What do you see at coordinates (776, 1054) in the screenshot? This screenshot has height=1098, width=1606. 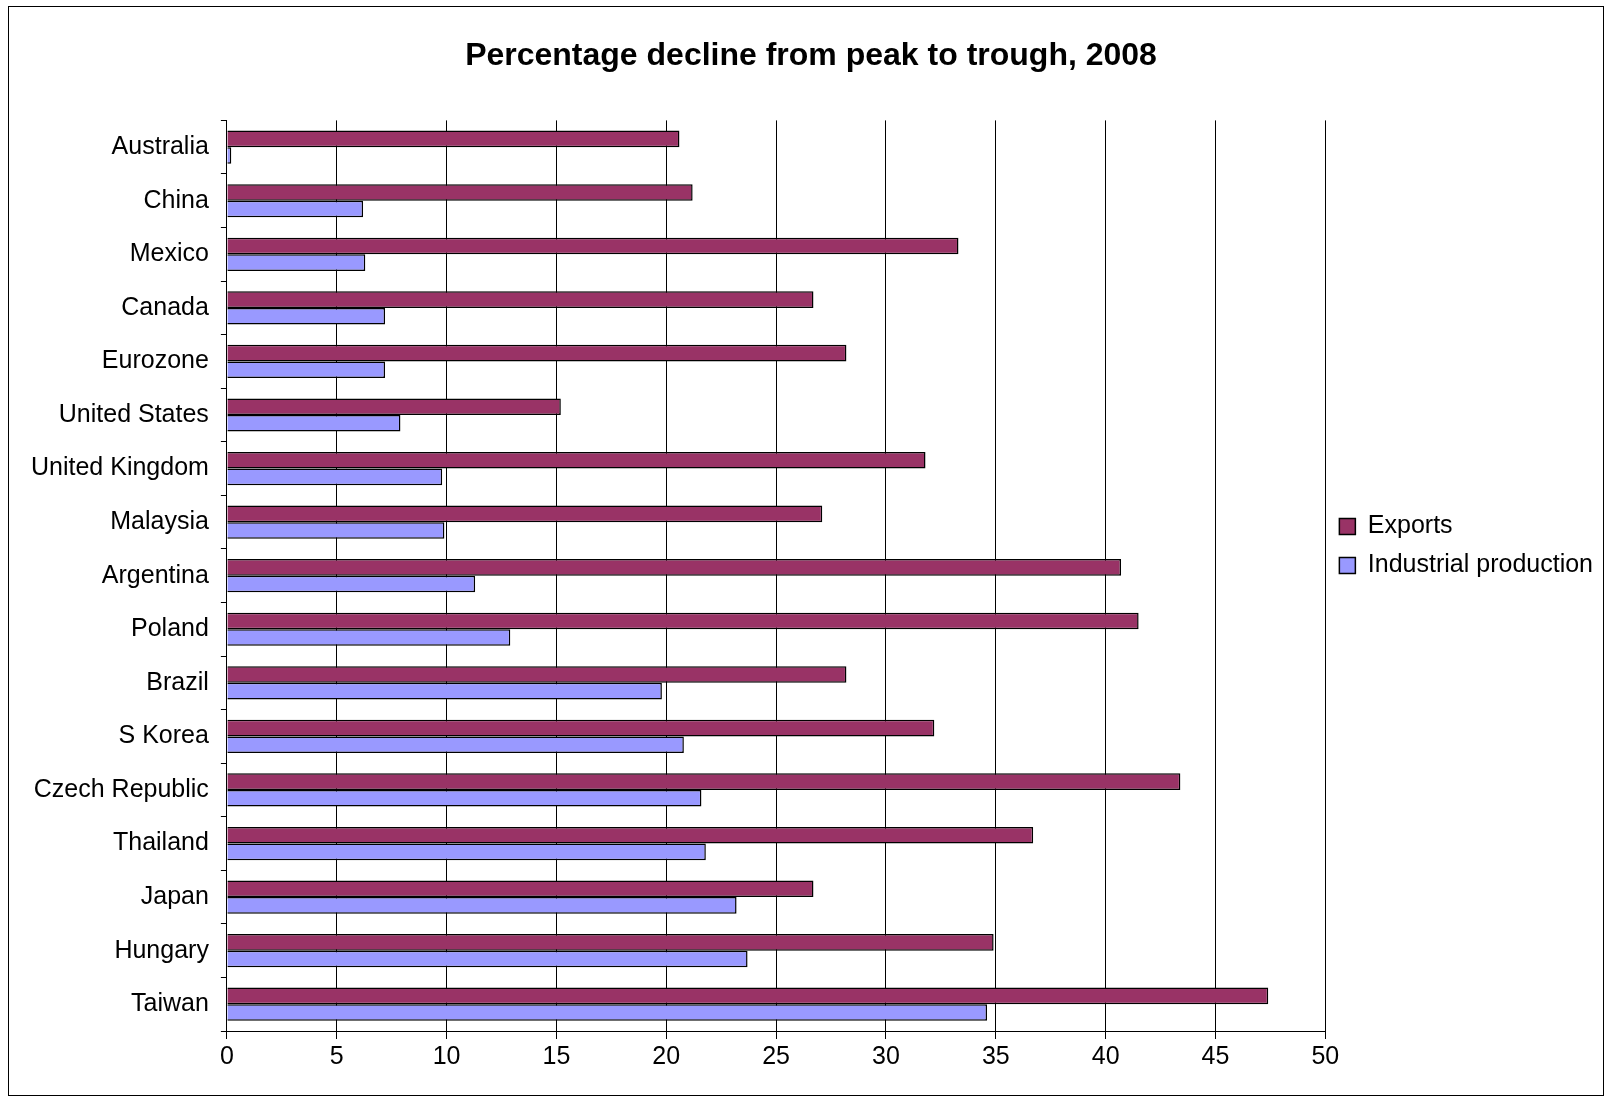 I see `x-tick-label: 25` at bounding box center [776, 1054].